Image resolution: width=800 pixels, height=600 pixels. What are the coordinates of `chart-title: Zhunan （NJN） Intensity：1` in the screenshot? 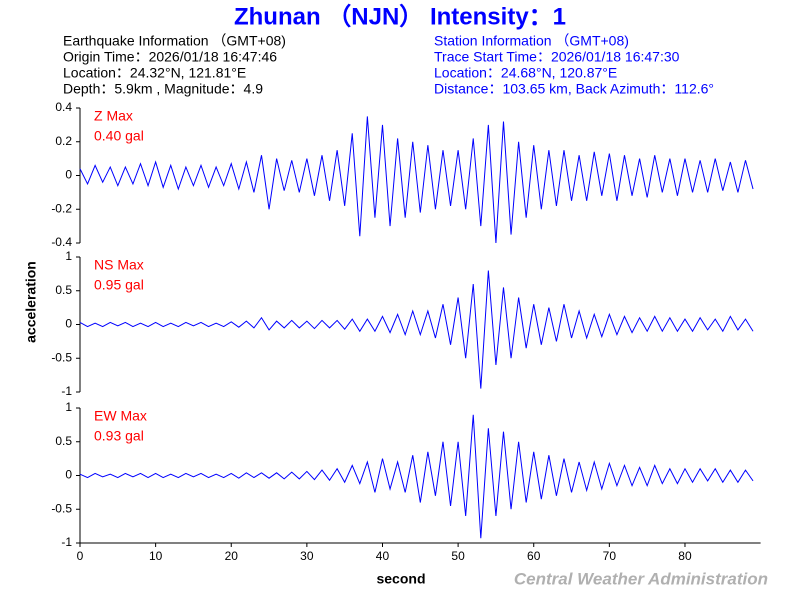 It's located at (400, 16).